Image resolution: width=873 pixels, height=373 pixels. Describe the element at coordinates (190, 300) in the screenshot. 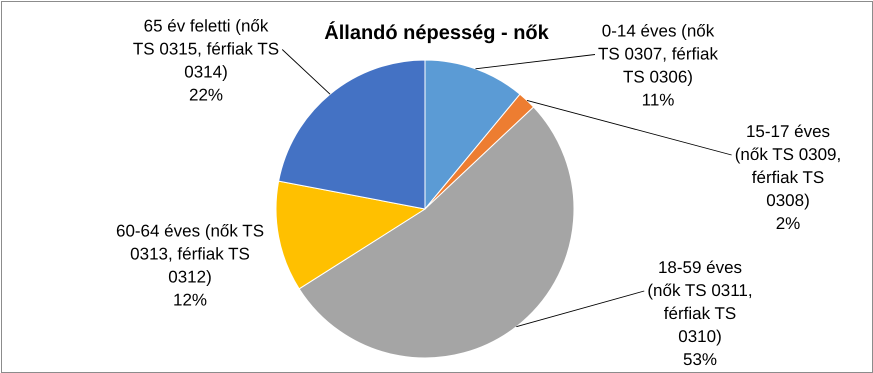

I see `data-label: 12%` at that location.